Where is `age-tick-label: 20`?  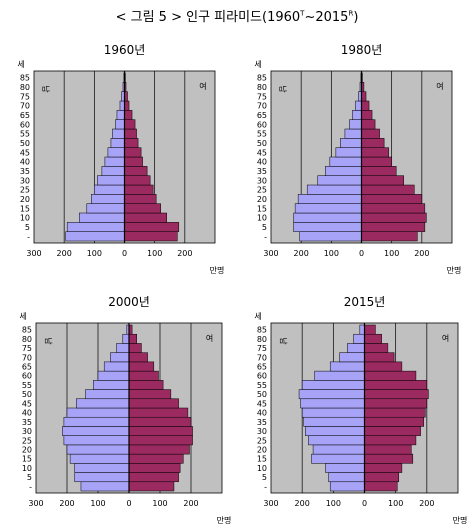
age-tick-label: 20 is located at coordinates (27, 450).